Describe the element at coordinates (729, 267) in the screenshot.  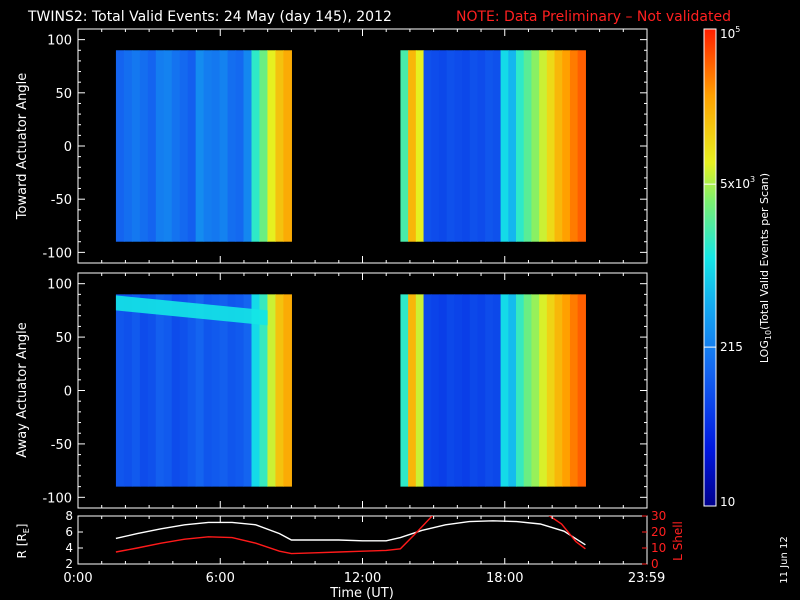
I see `colorbar-ticks: 105 5x10³ 215 10` at that location.